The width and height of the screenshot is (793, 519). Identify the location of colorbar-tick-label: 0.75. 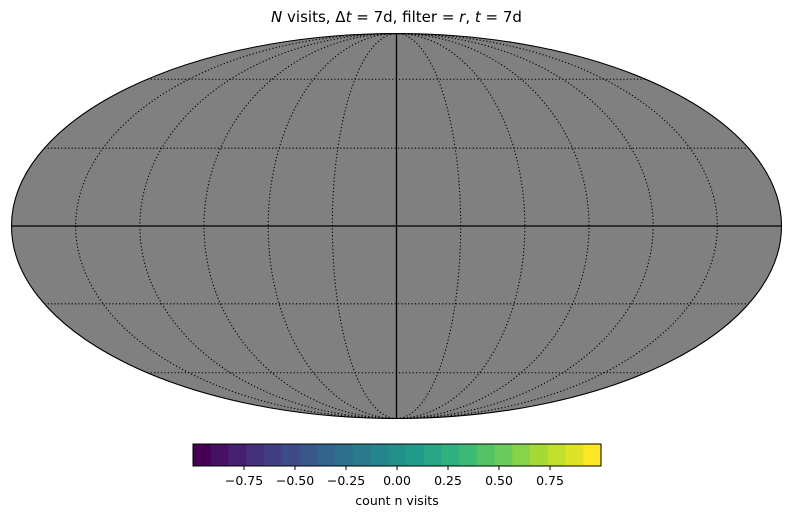
(550, 480).